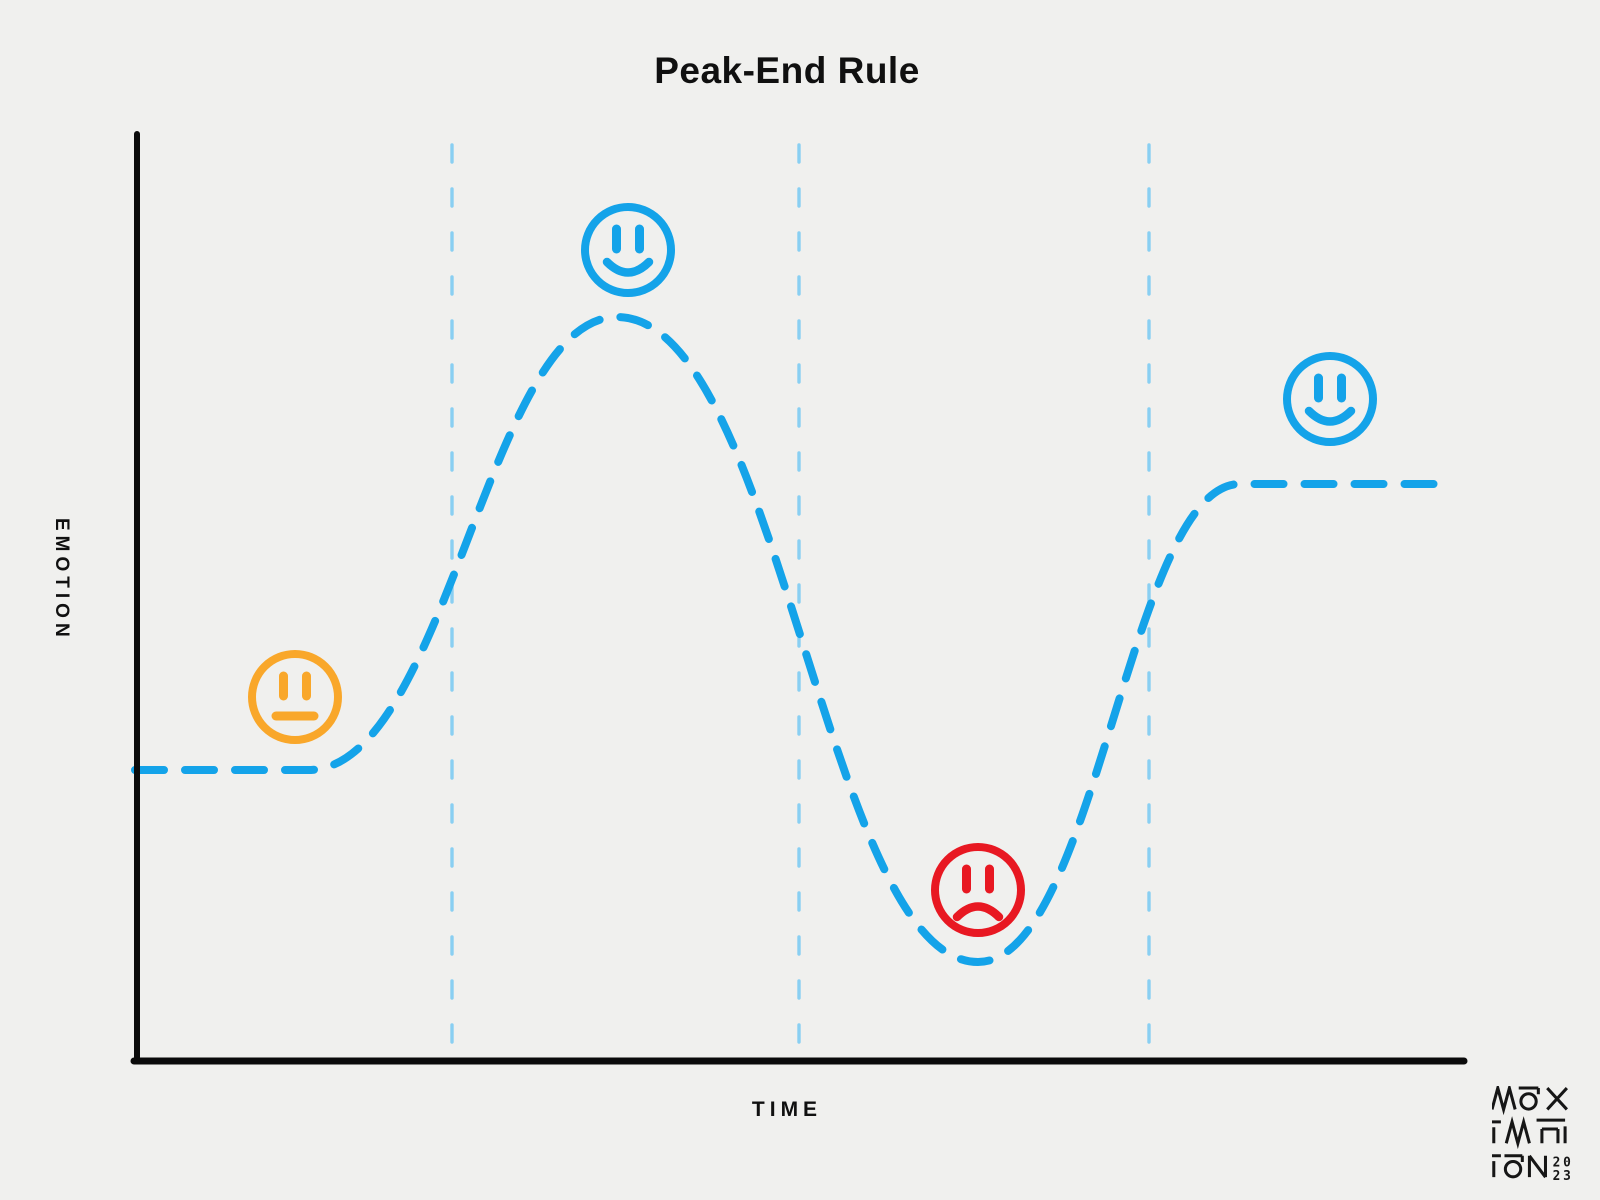 Image resolution: width=1600 pixels, height=1200 pixels. What do you see at coordinates (1563, 1175) in the screenshot?
I see `logo-year-bottom: 23` at bounding box center [1563, 1175].